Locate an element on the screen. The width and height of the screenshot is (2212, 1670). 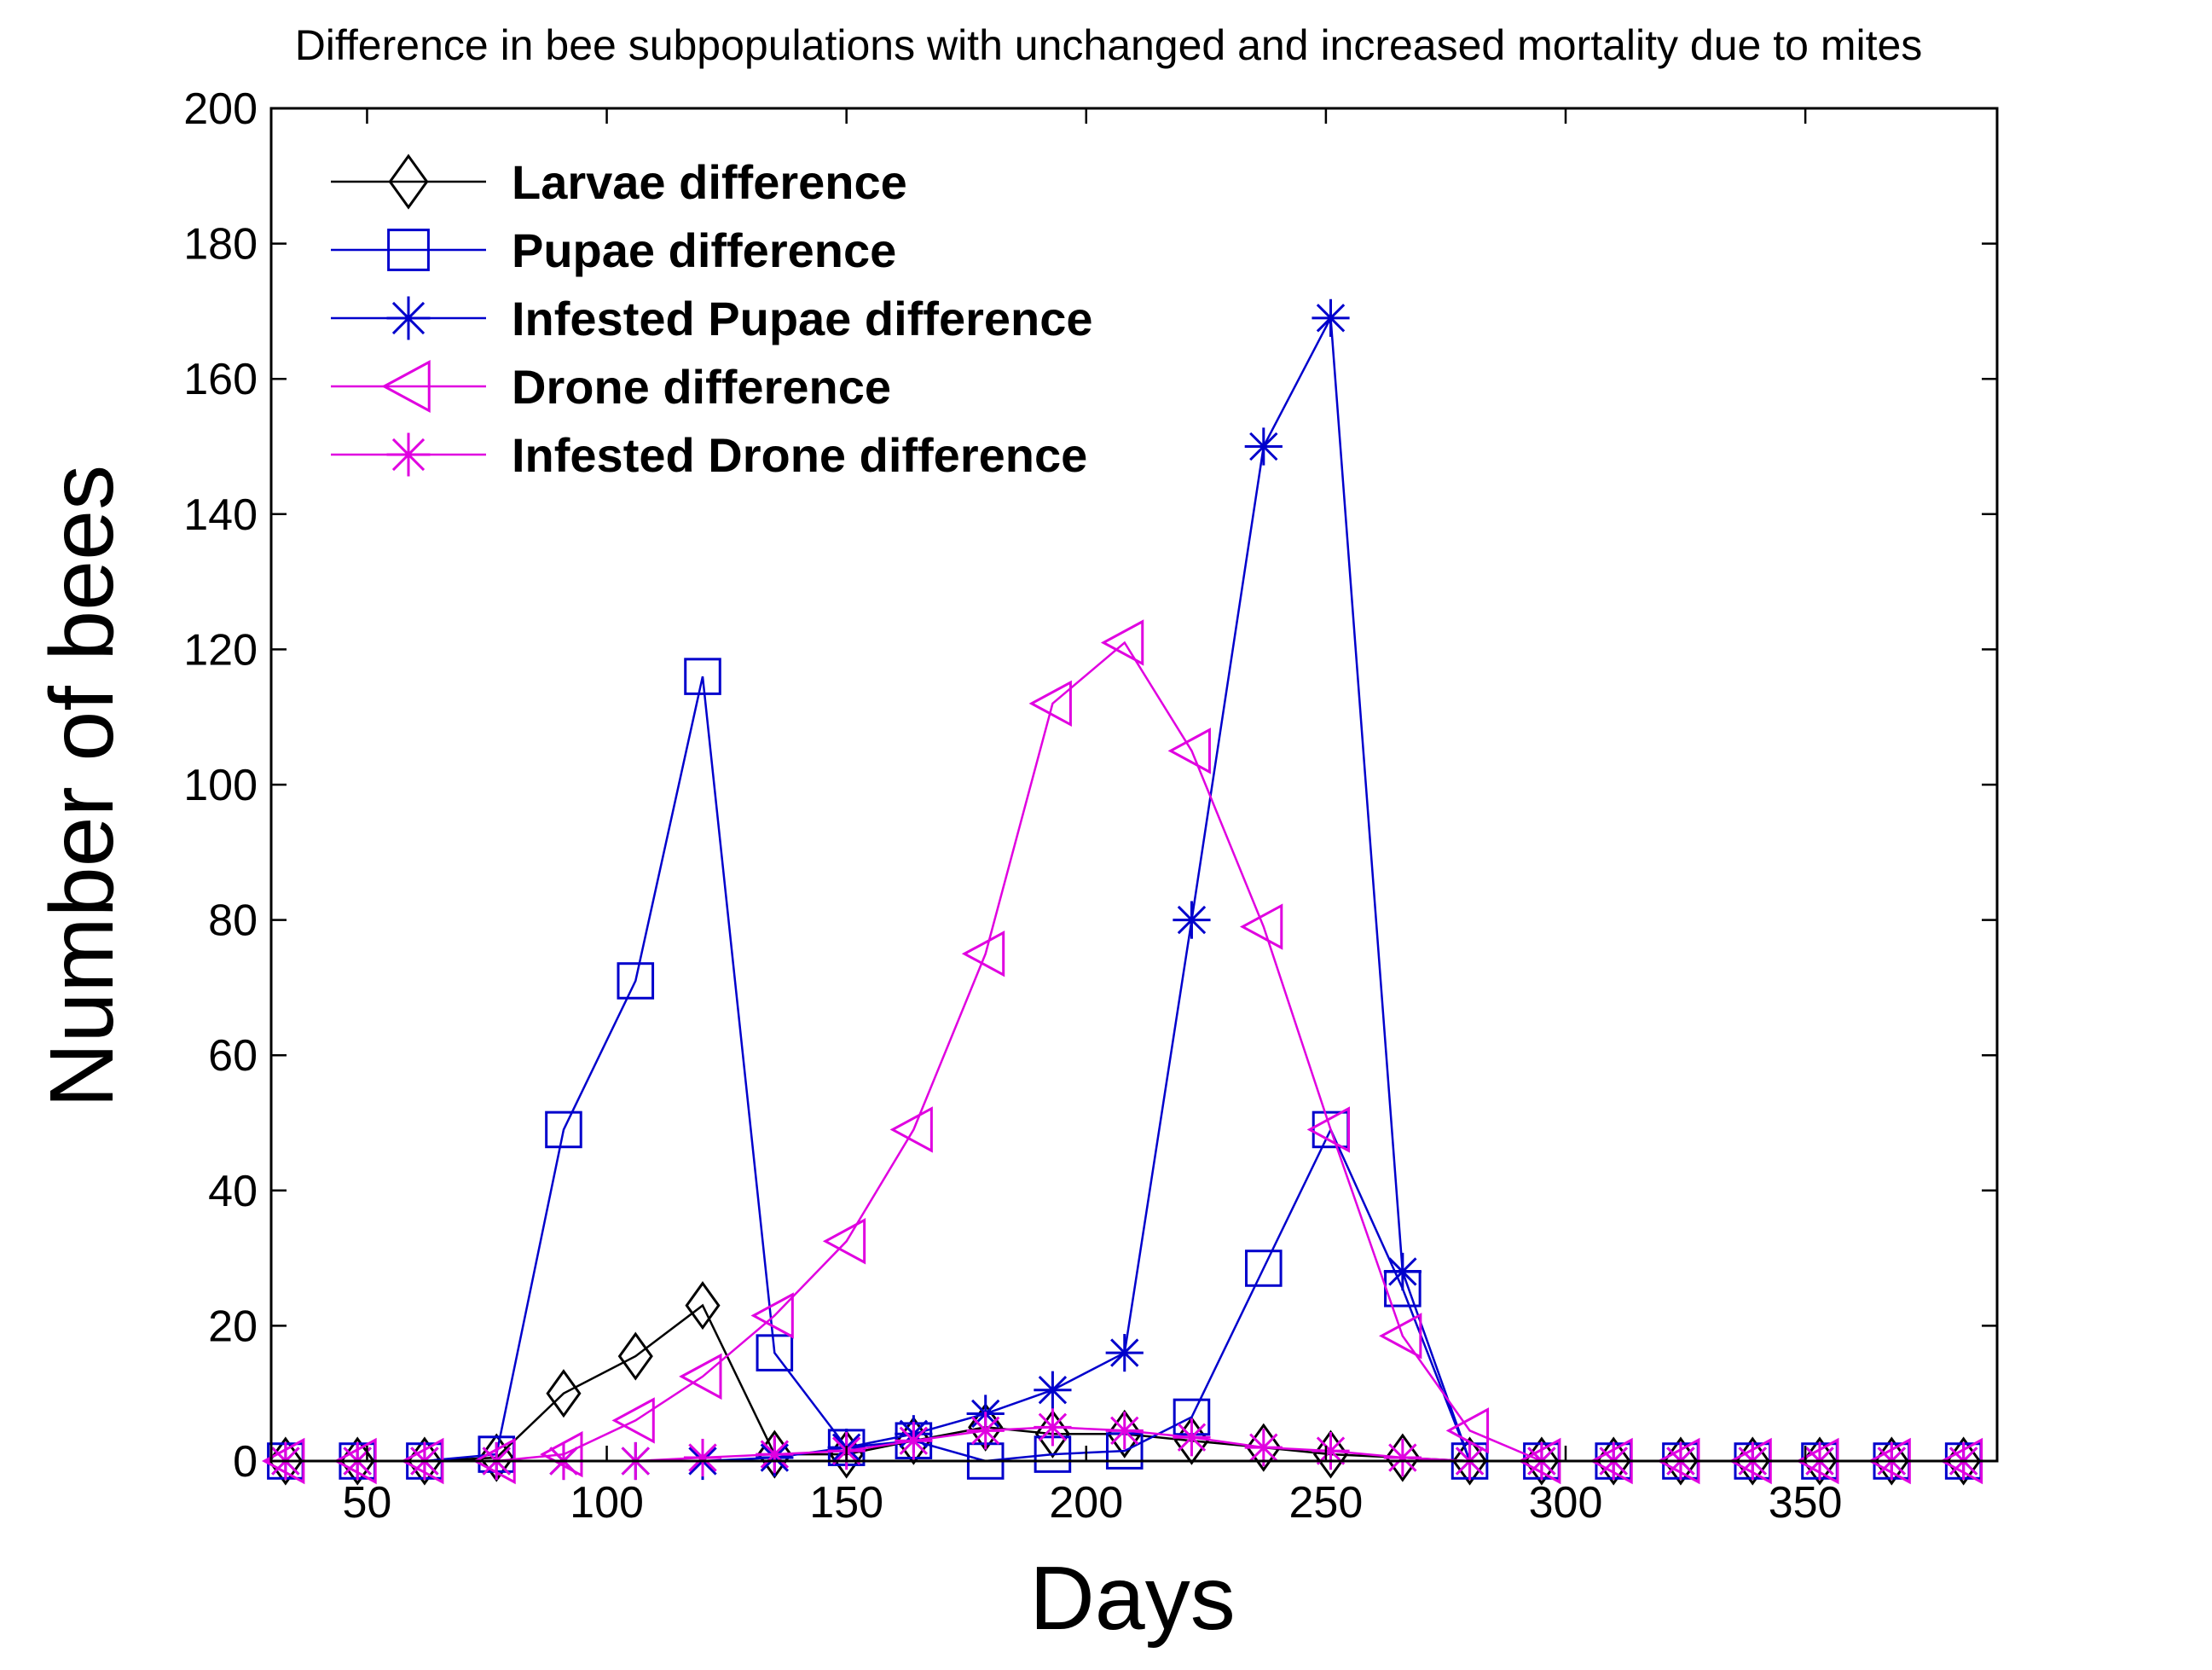
x-tick-label: 300 is located at coordinates (1566, 1503).